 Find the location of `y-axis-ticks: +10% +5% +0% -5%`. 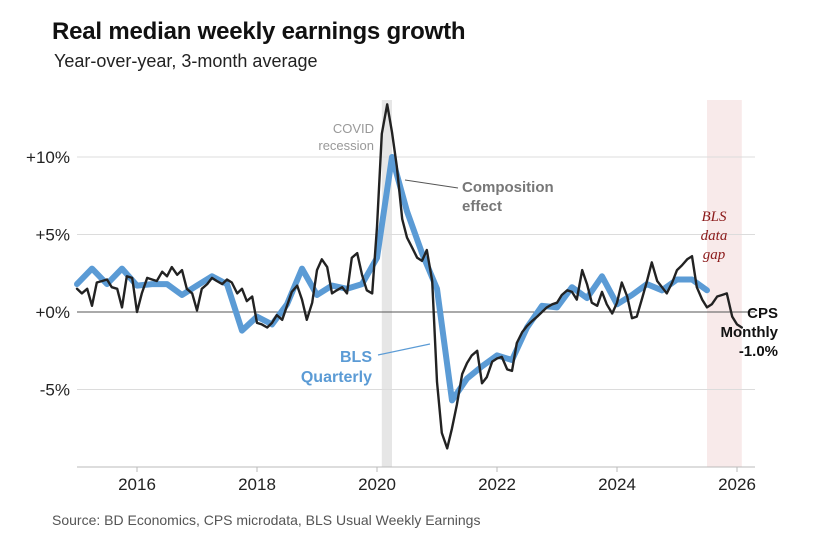

y-axis-ticks: +10% +5% +0% -5% is located at coordinates (48, 274).